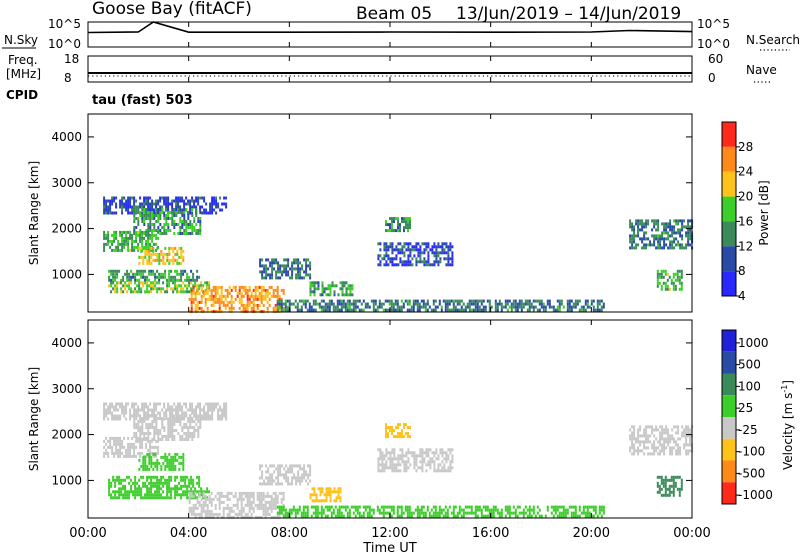 This screenshot has width=800, height=554. Describe the element at coordinates (389, 547) in the screenshot. I see `time-axis-label: Time UT` at that location.